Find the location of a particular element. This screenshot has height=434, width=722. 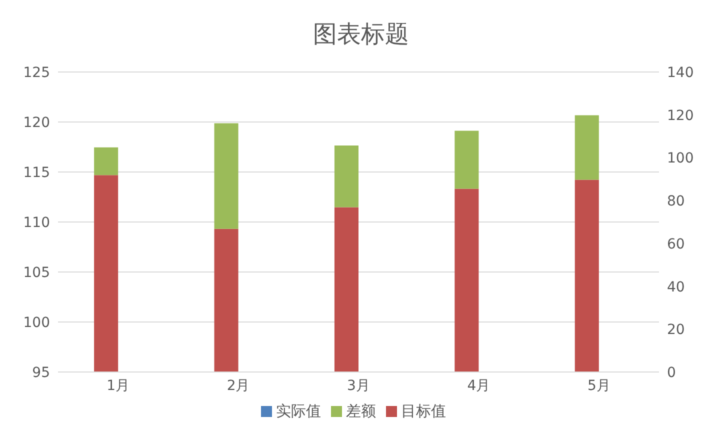

y-tick-label: 105 is located at coordinates (36, 272).